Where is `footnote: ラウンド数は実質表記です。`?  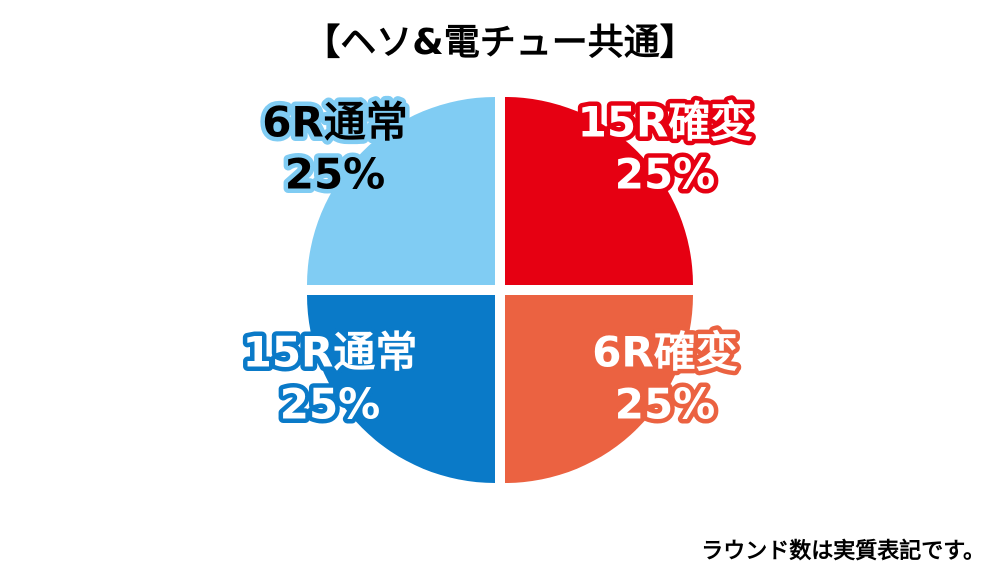 footnote: ラウンド数は実質表記です。 is located at coordinates (843, 551).